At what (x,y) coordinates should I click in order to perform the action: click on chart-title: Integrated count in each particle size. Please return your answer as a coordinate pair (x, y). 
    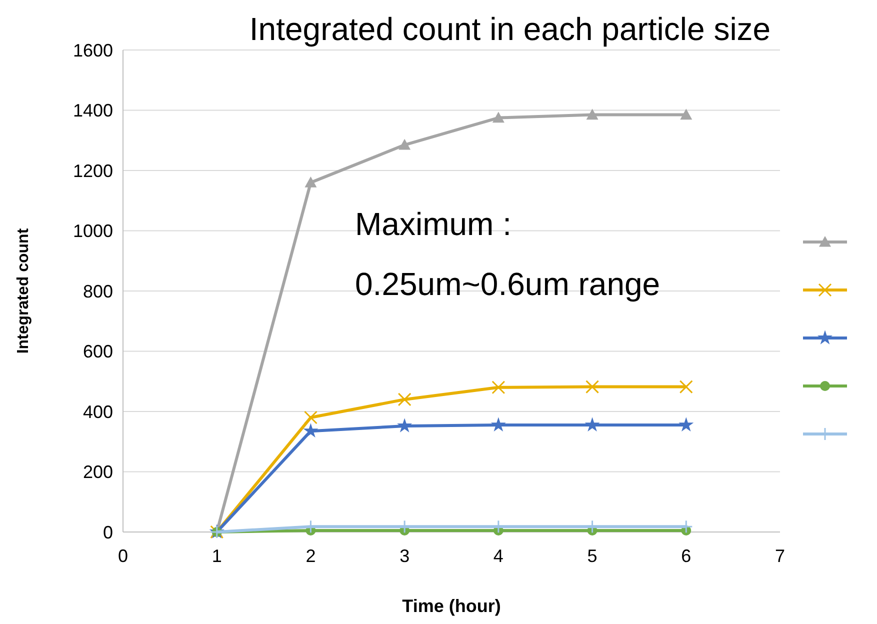
    Looking at the image, I should click on (510, 29).